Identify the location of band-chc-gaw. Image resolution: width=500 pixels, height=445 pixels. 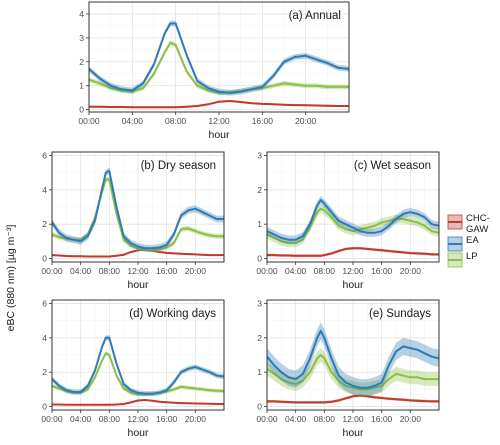
(353, 252).